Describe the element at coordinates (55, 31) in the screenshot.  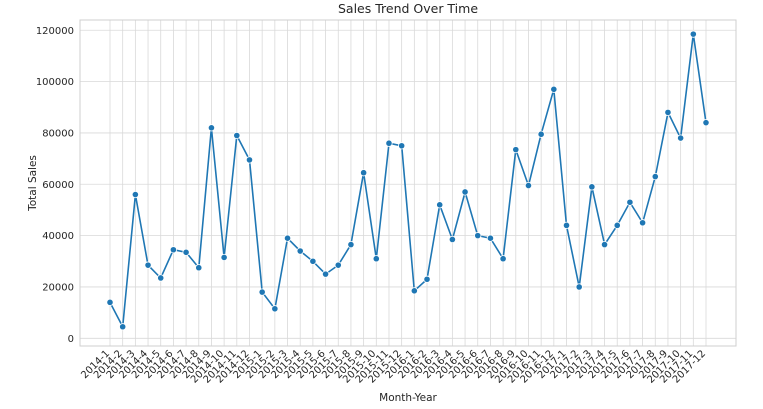
I see `y-tick-label: 120000` at that location.